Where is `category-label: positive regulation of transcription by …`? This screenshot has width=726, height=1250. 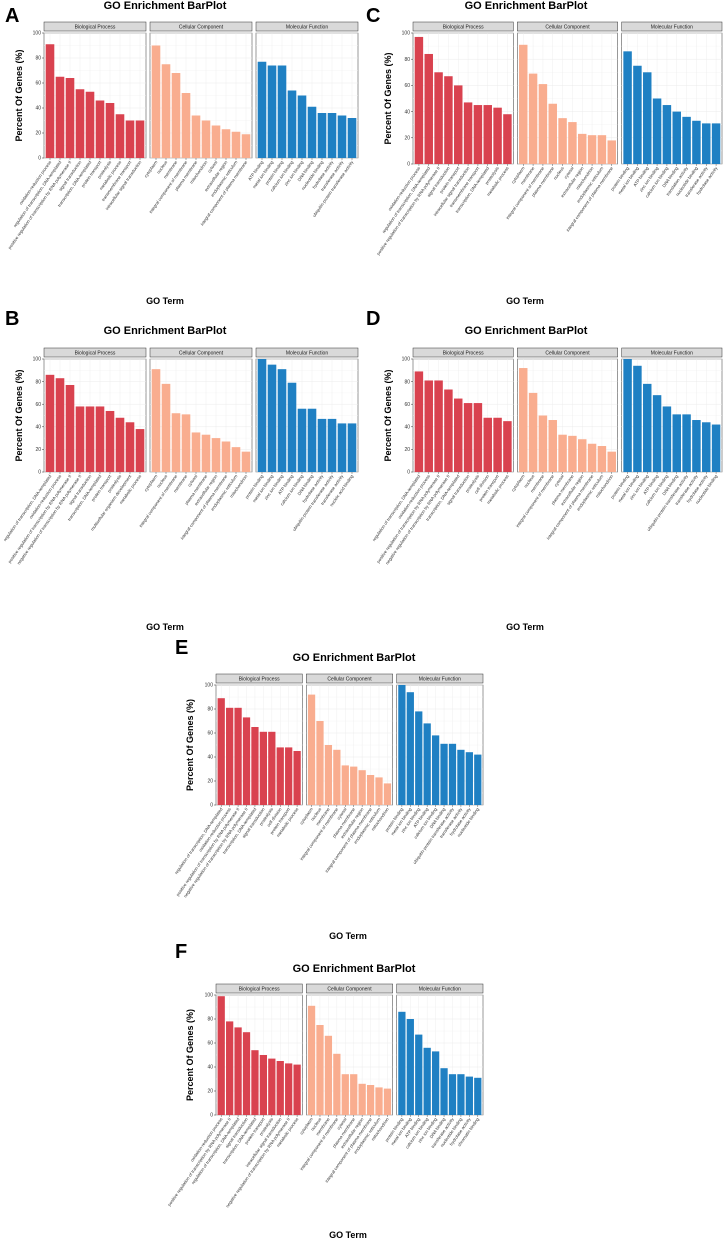
category-label: positive regulation of transcription by … is located at coordinates (207, 852).